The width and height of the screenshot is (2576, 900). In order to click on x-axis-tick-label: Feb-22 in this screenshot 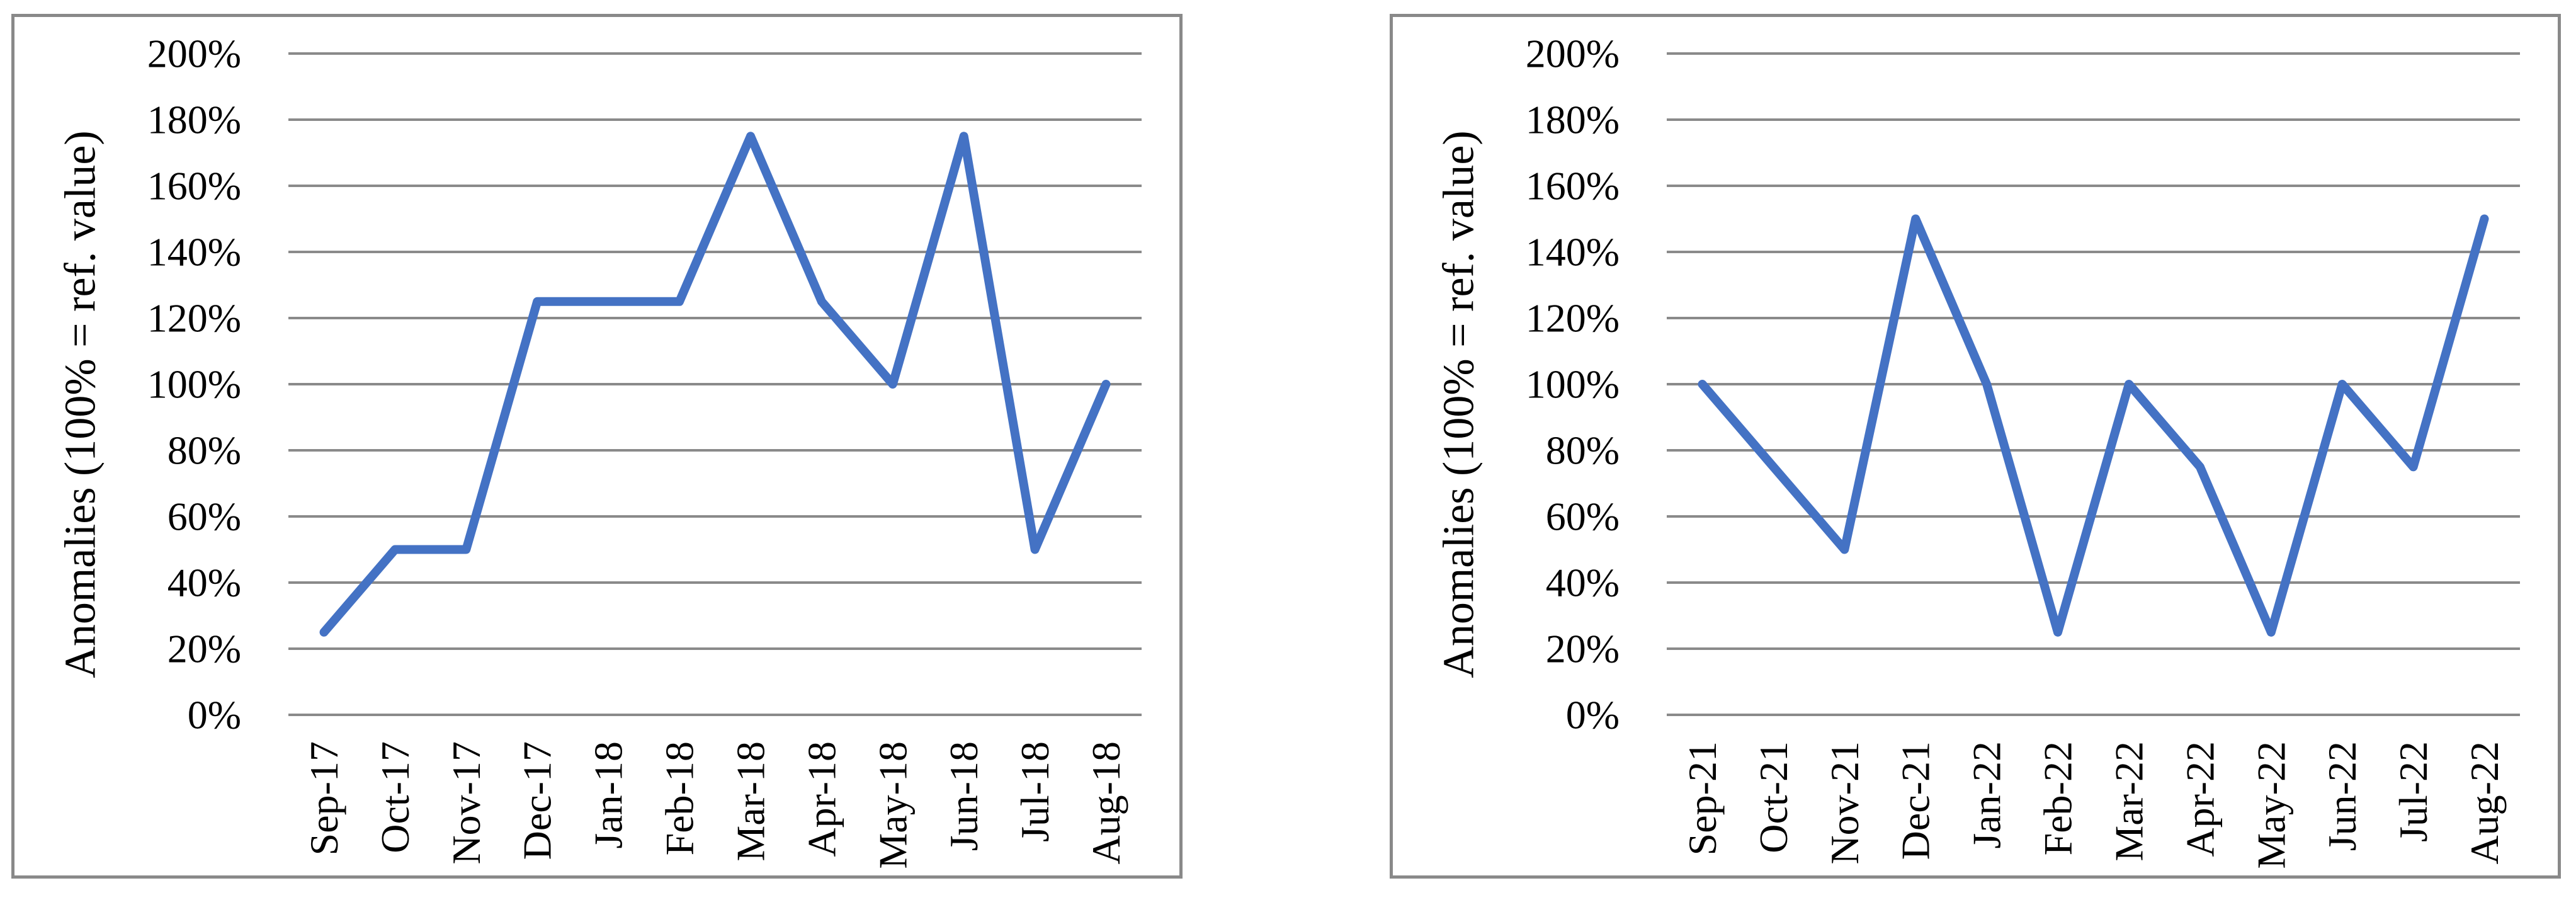, I will do `click(2058, 798)`.